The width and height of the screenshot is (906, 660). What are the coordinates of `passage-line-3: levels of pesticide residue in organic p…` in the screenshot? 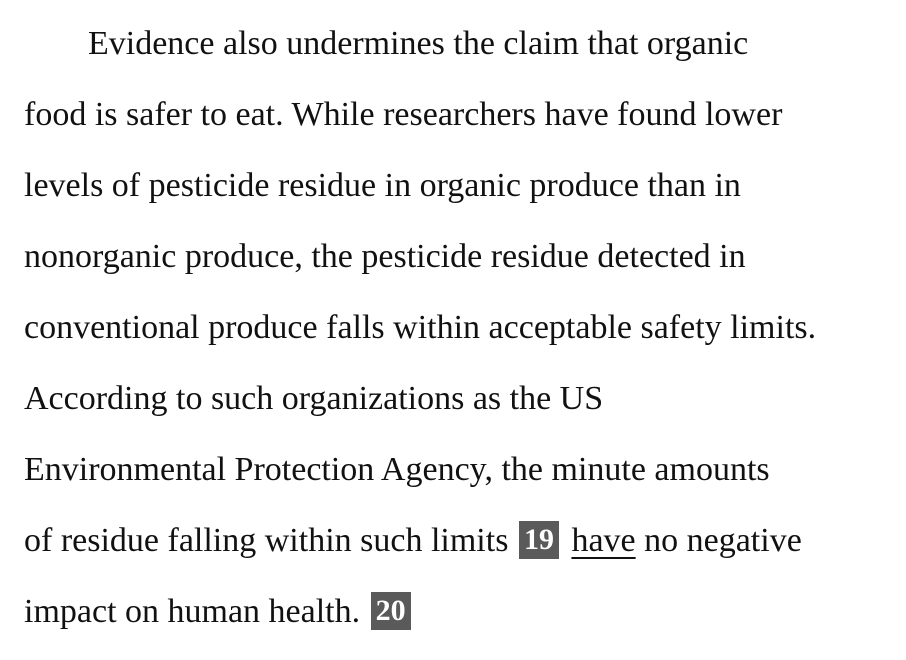 It's located at (382, 185).